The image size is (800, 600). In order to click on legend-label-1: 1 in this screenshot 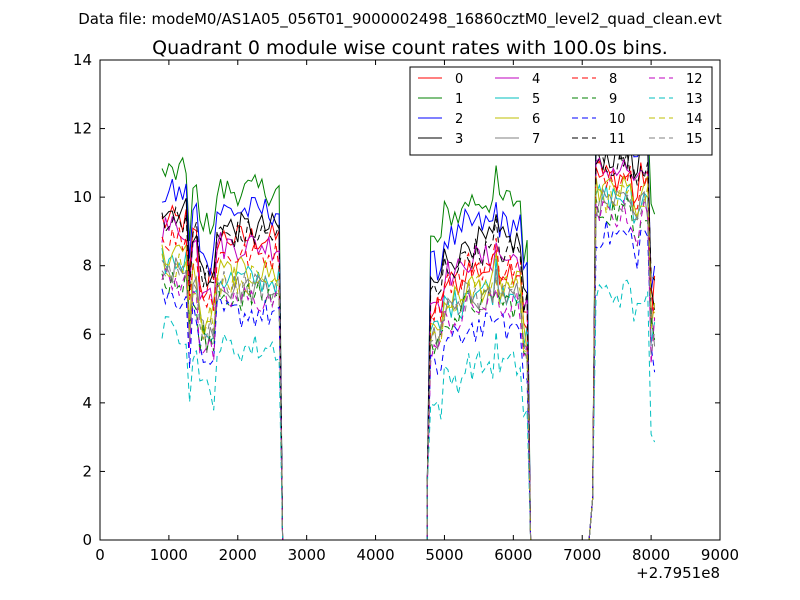, I will do `click(459, 99)`.